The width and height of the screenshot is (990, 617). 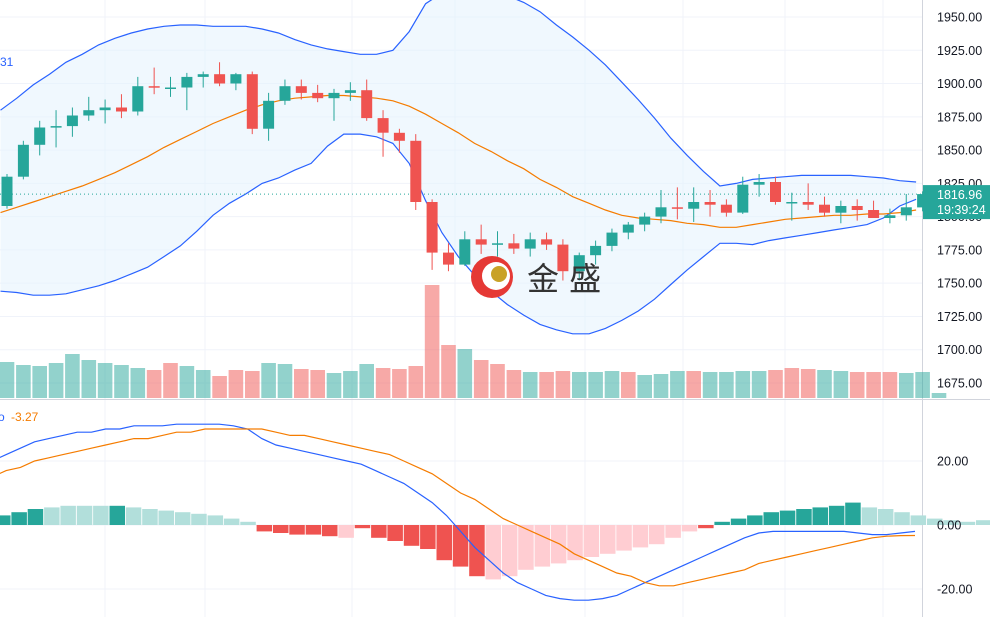 I want to click on price-tick-label: 1925.00, so click(x=959, y=51).